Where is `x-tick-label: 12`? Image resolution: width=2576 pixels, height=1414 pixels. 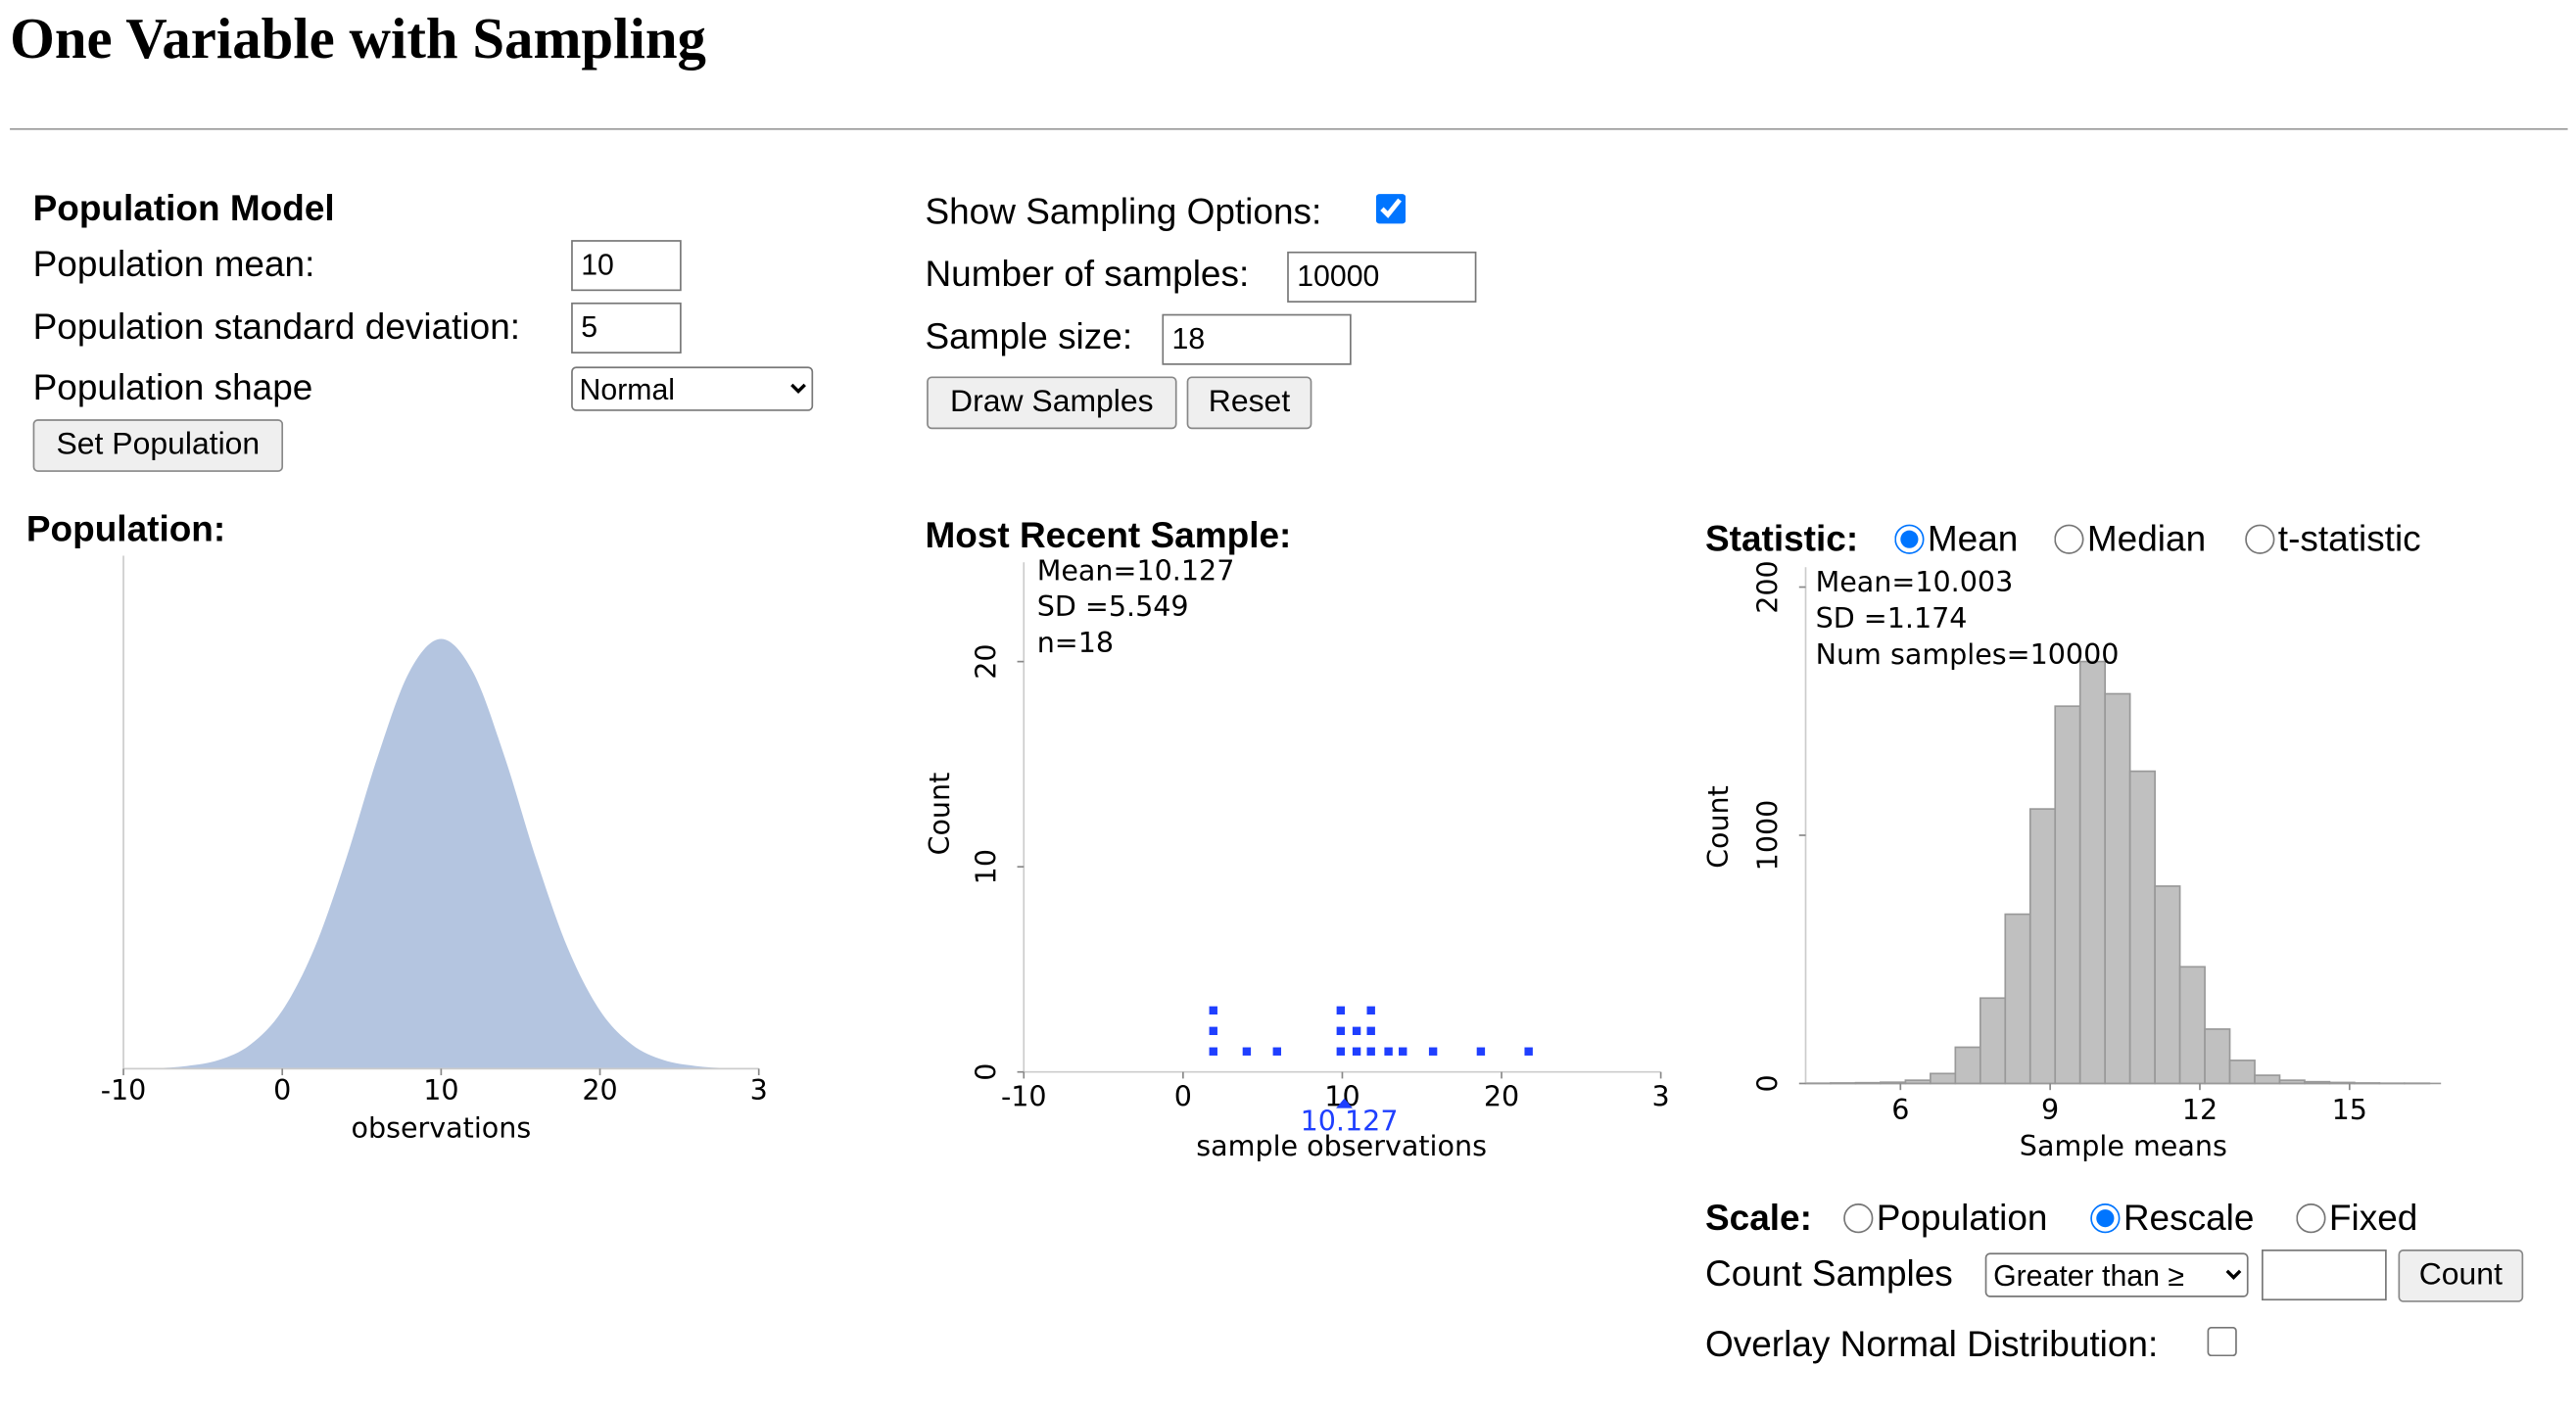 x-tick-label: 12 is located at coordinates (2200, 1109).